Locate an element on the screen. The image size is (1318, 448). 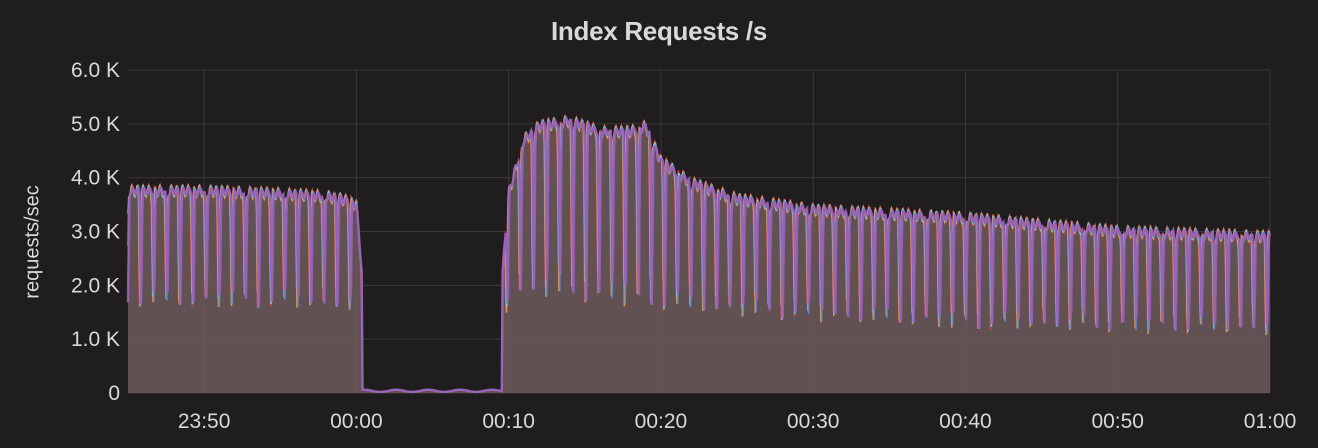
x-tick-label: 23:50 is located at coordinates (204, 421).